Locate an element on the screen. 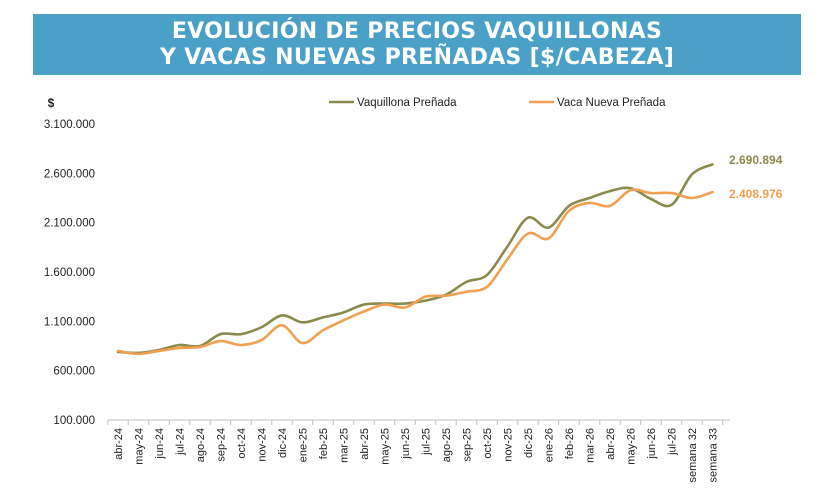 The image size is (839, 497). y-tick-label: 1.100.000 is located at coordinates (69, 322).